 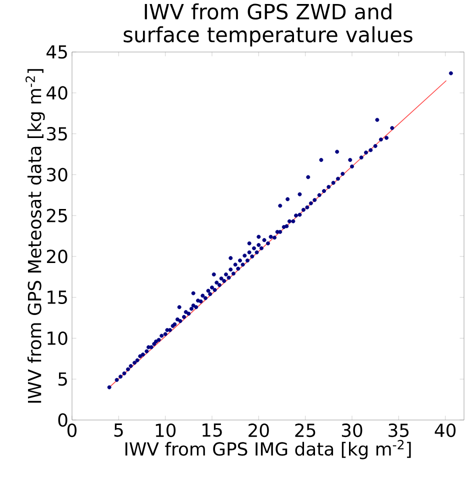 What do you see at coordinates (268, 25) in the screenshot?
I see `chart-title: IWV from GPS ZWD and surface temperature values` at bounding box center [268, 25].